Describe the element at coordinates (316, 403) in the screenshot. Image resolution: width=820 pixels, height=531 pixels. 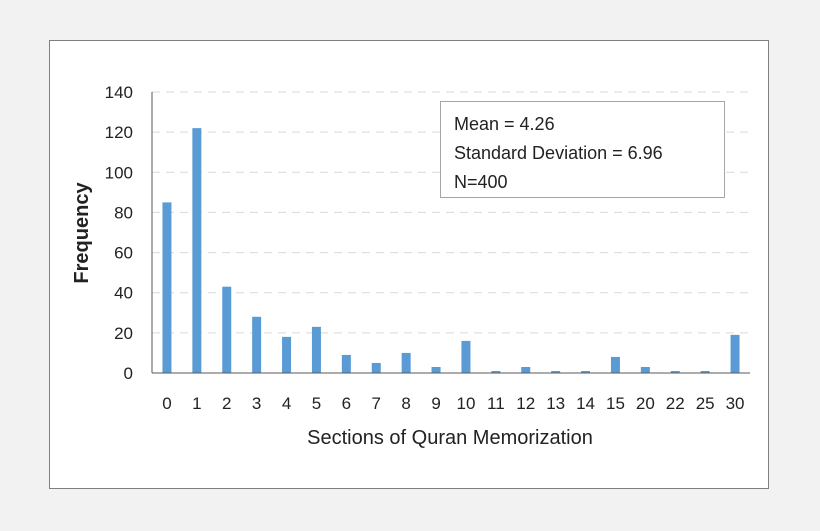
I see `x-tick-label: 5` at that location.